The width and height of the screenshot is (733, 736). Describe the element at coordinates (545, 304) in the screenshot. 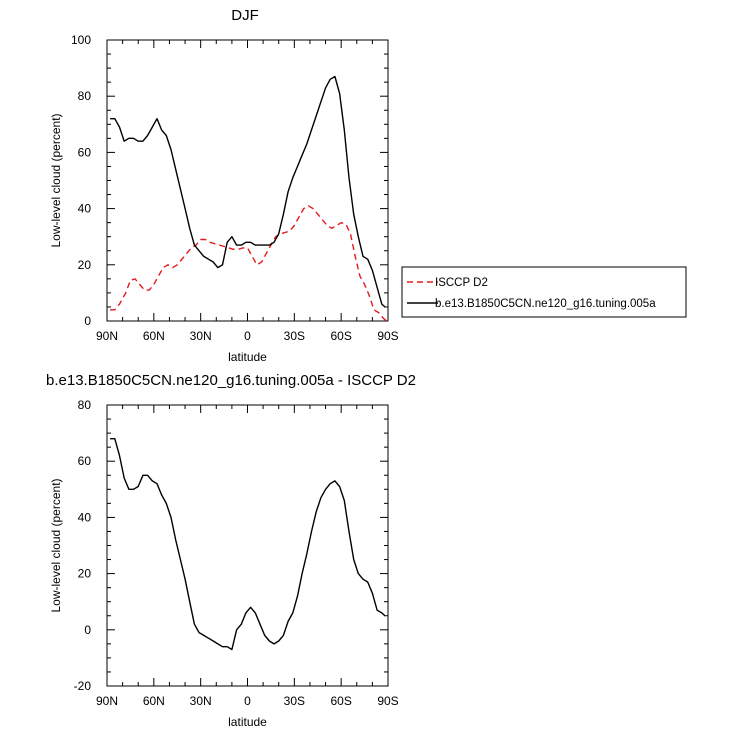

I see `legend-entry-1: b.e13.B1850C5CN.ne120_g16.tuning.005a` at that location.